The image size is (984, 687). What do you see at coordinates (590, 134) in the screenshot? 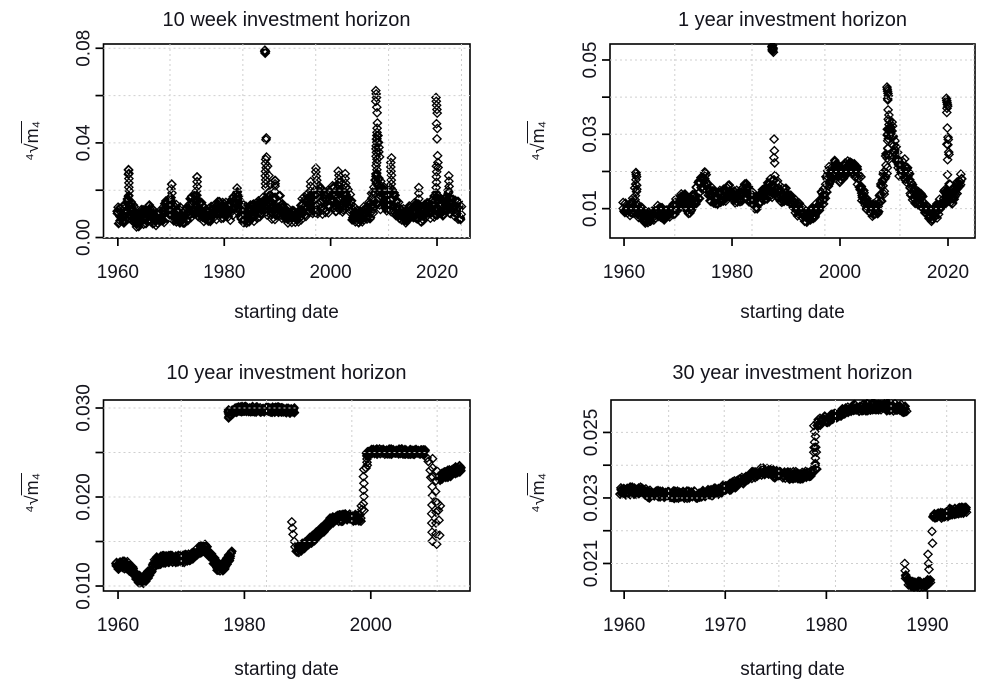
I see `y-tick-label: 0.03` at bounding box center [590, 134].